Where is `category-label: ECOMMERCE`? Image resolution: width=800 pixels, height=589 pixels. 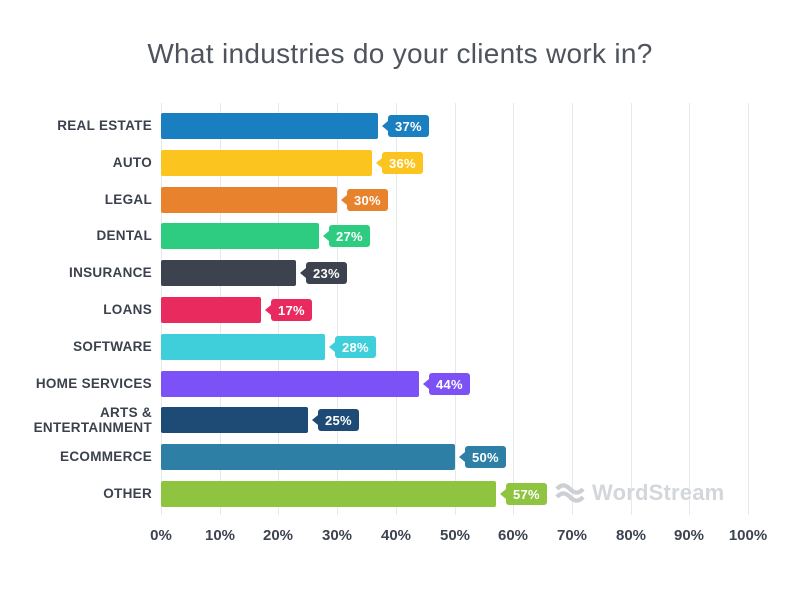
category-label: ECOMMERCE is located at coordinates (106, 457).